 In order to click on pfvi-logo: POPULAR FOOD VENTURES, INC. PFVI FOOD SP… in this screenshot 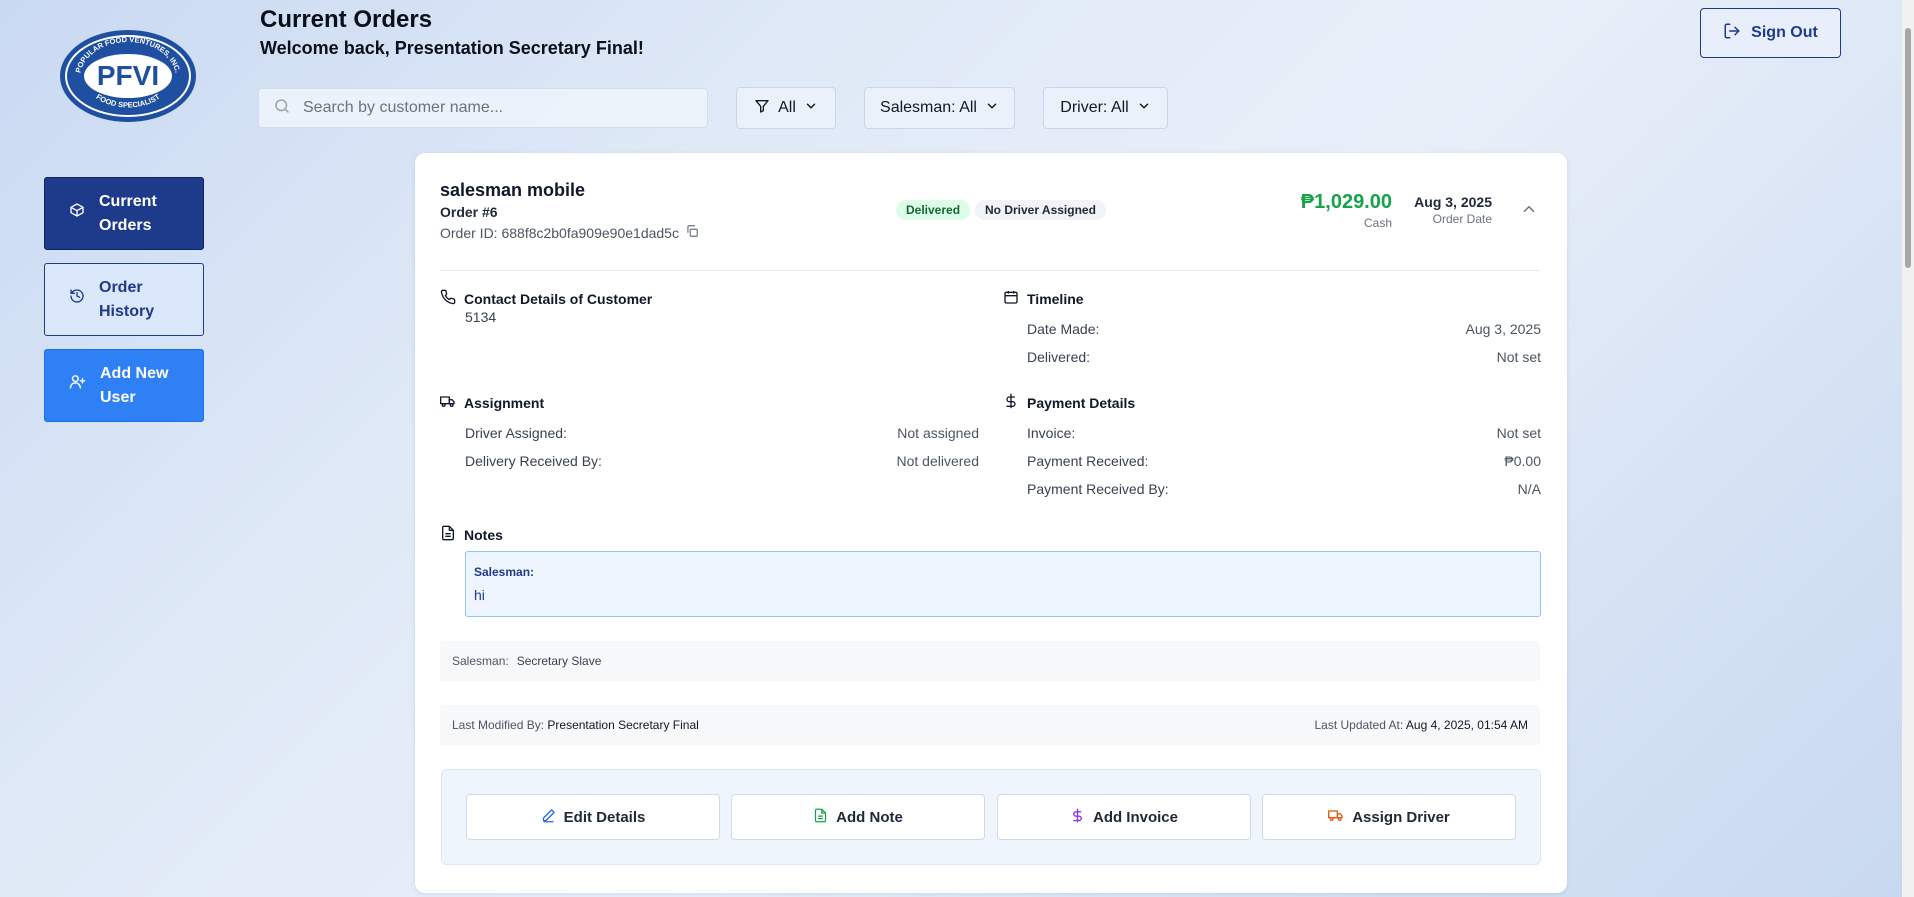, I will do `click(128, 76)`.